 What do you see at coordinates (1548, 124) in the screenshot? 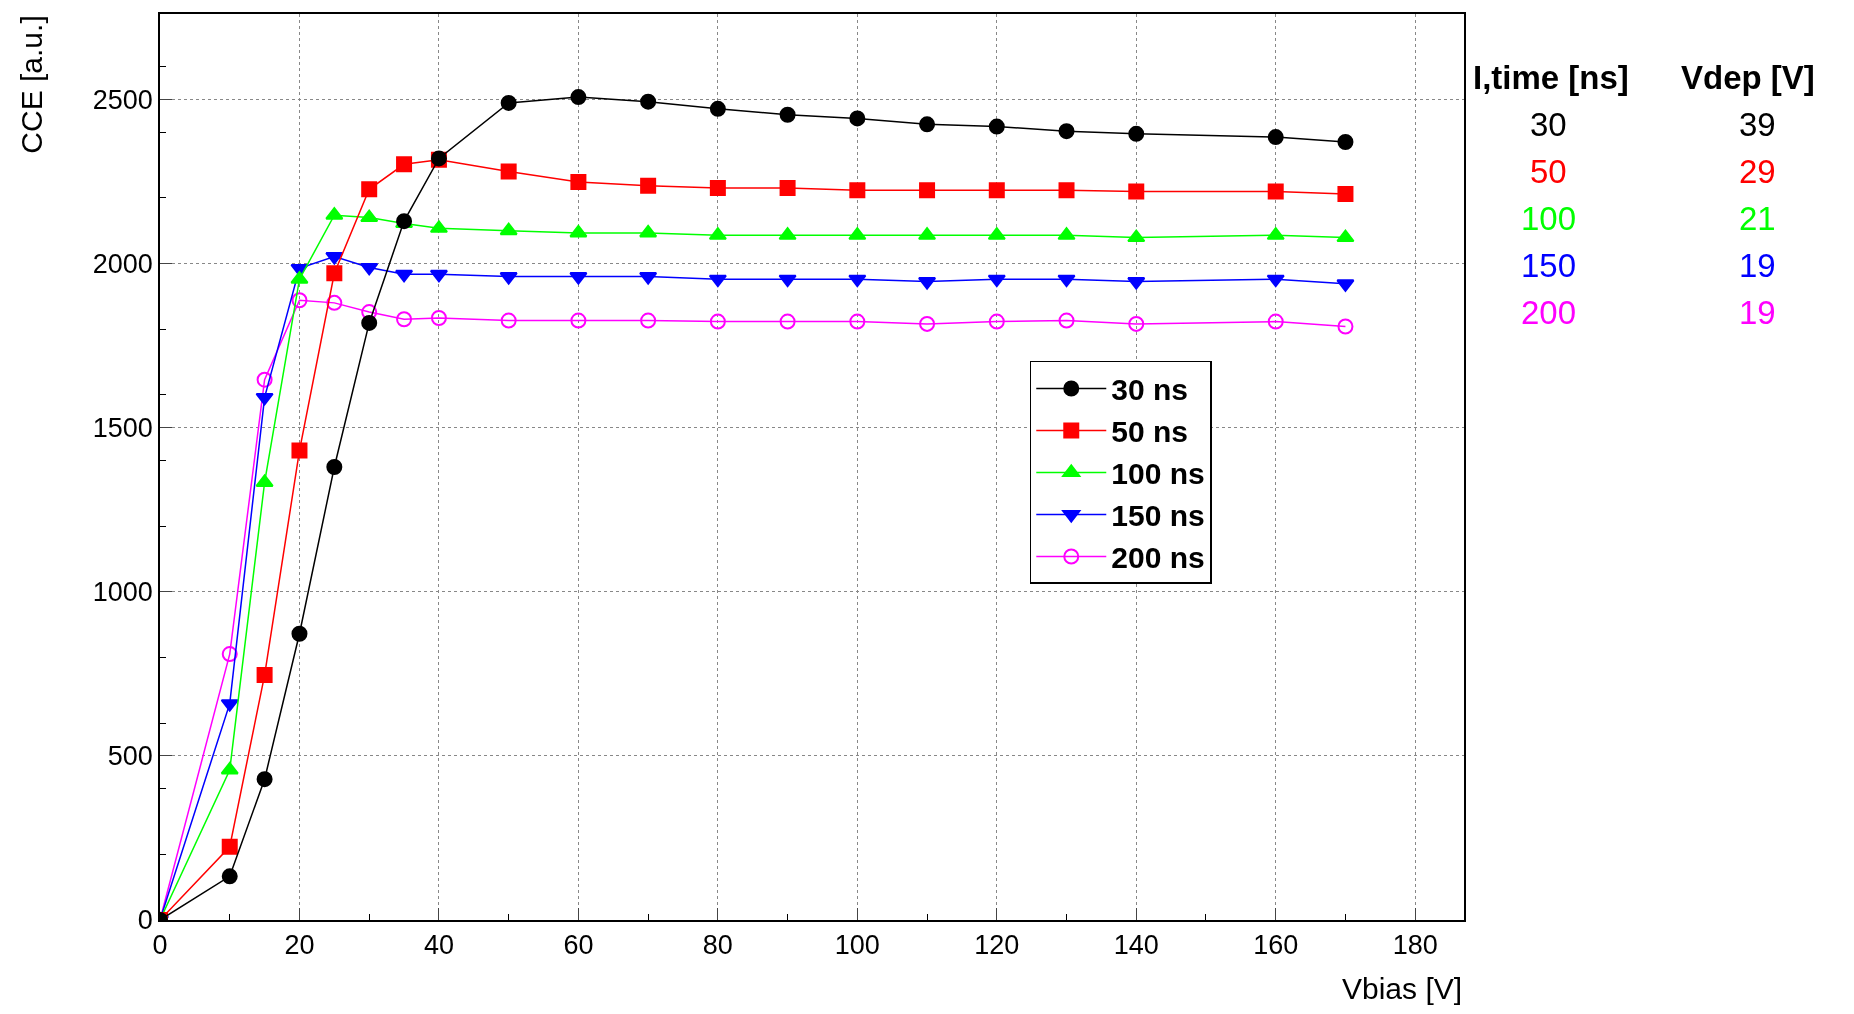
I see `text: 30` at bounding box center [1548, 124].